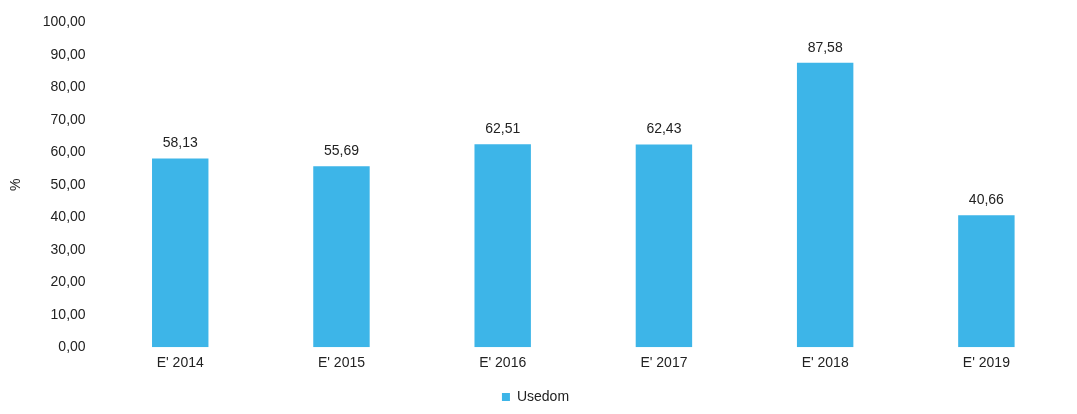  What do you see at coordinates (68, 248) in the screenshot?
I see `y-tick-label: 30,00` at bounding box center [68, 248].